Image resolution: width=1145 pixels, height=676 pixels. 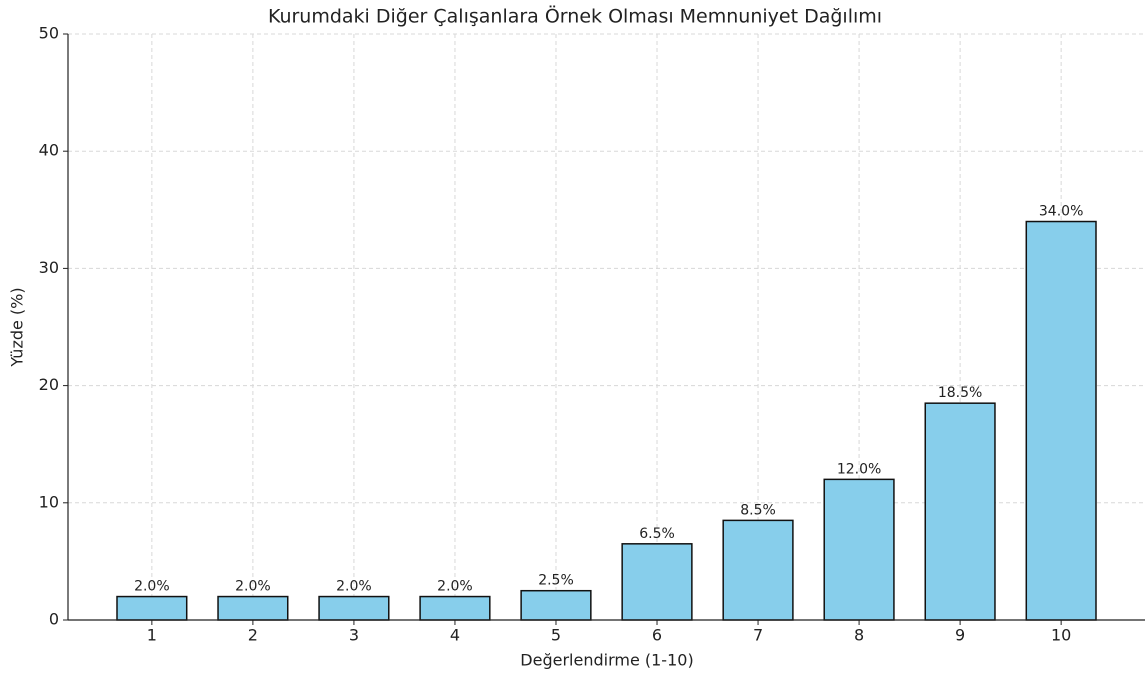 What do you see at coordinates (960, 393) in the screenshot?
I see `value-label: 18.5%` at bounding box center [960, 393].